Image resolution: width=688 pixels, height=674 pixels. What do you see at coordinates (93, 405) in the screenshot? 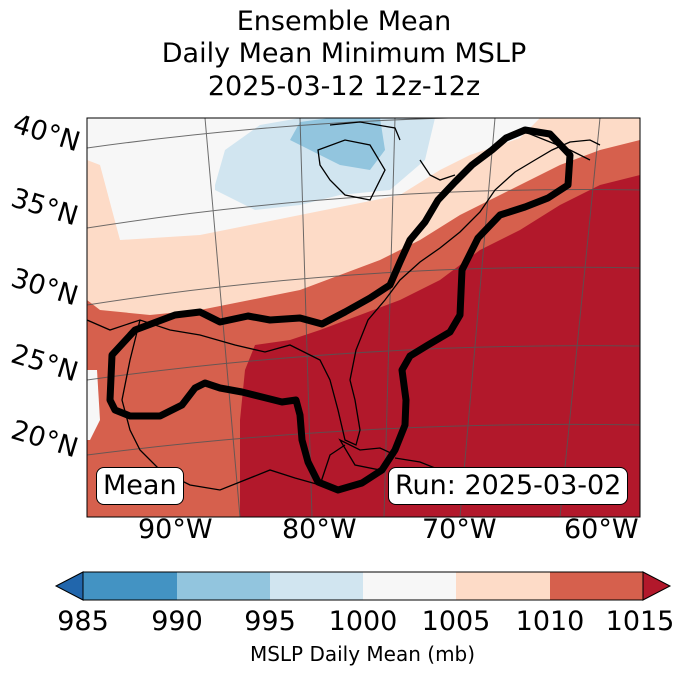
I see `field-white-south` at bounding box center [93, 405].